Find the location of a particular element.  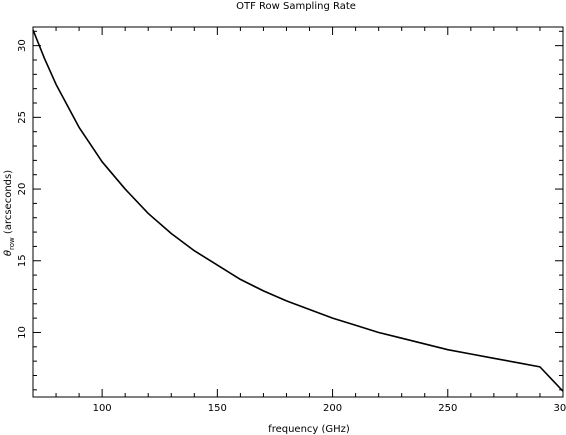

y-tick-label: 20 is located at coordinates (22, 189).